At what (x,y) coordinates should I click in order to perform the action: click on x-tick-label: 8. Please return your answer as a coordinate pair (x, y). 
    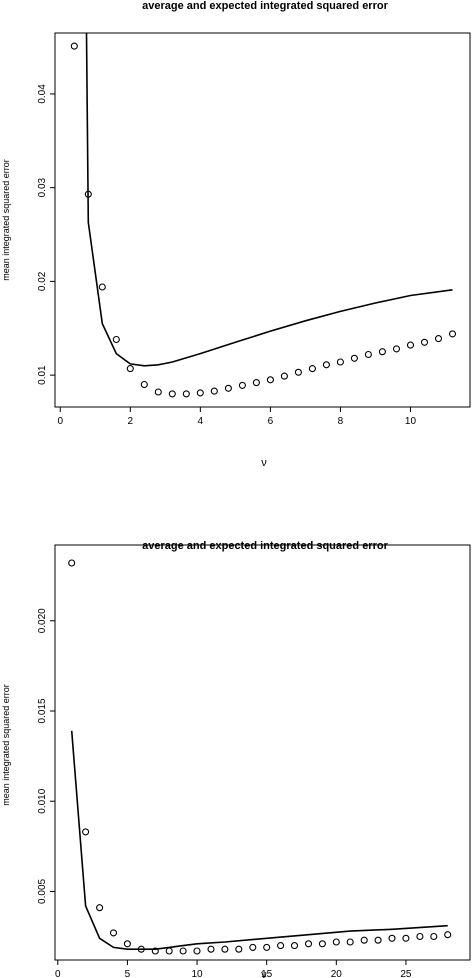
    Looking at the image, I should click on (341, 421).